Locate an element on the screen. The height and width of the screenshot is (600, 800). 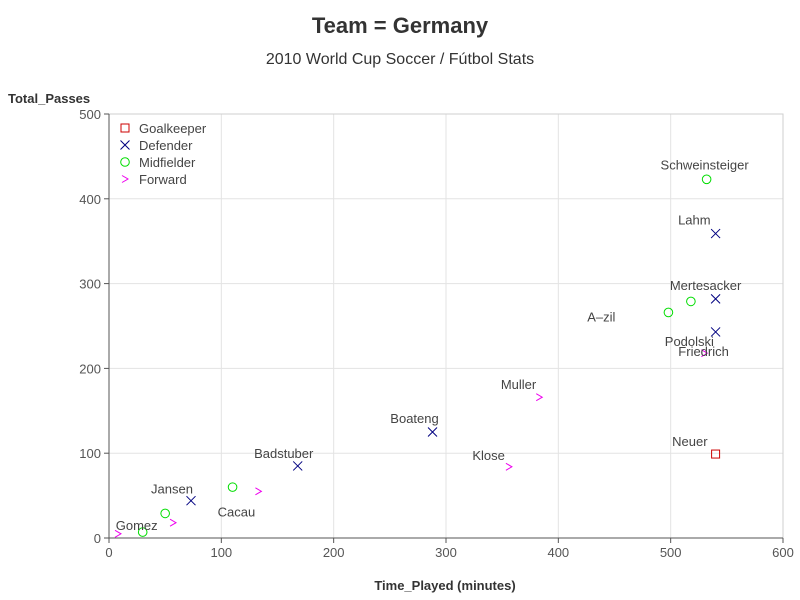
y-tick-label: 300 is located at coordinates (90, 284).